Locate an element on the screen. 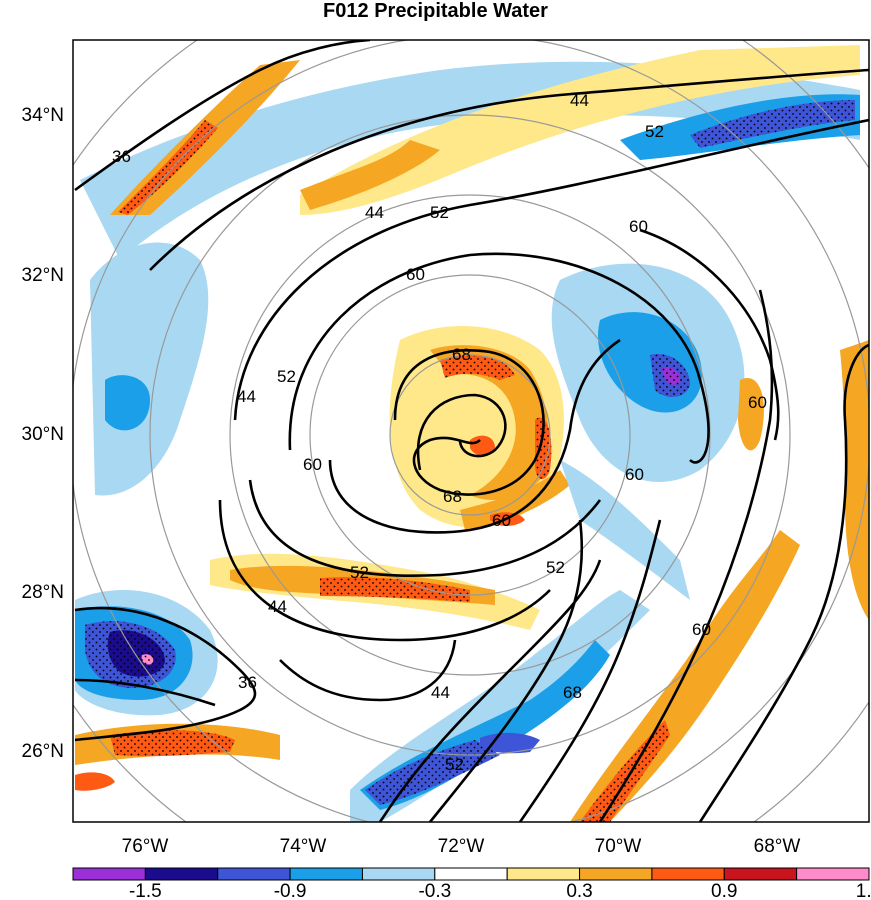 The height and width of the screenshot is (900, 871). lon-label: 72°W is located at coordinates (461, 846).